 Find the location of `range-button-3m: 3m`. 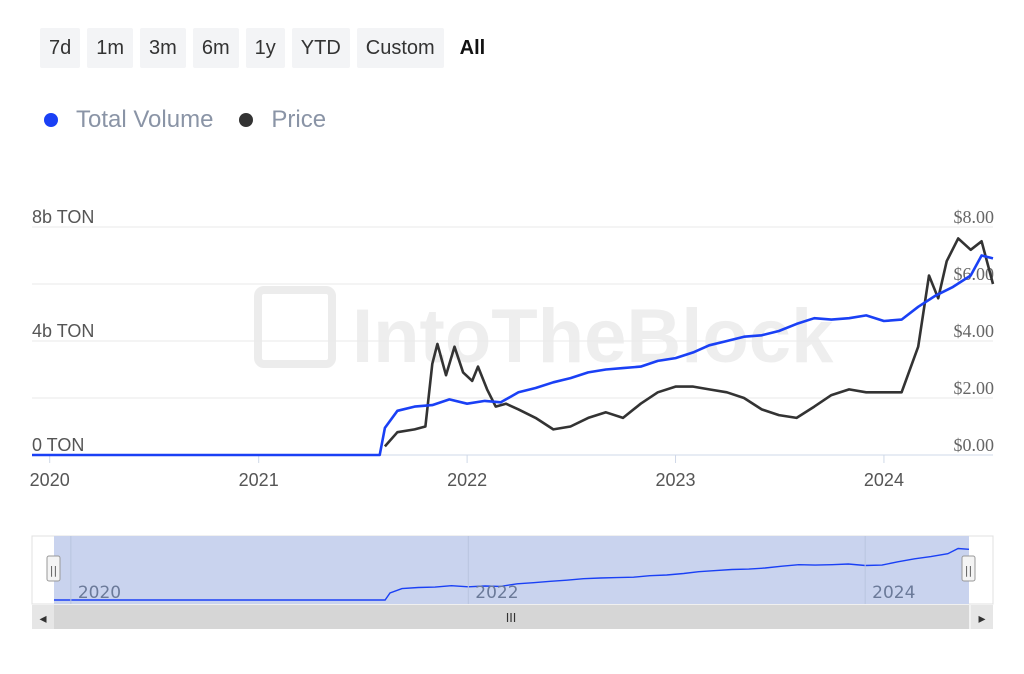

range-button-3m: 3m is located at coordinates (163, 48).